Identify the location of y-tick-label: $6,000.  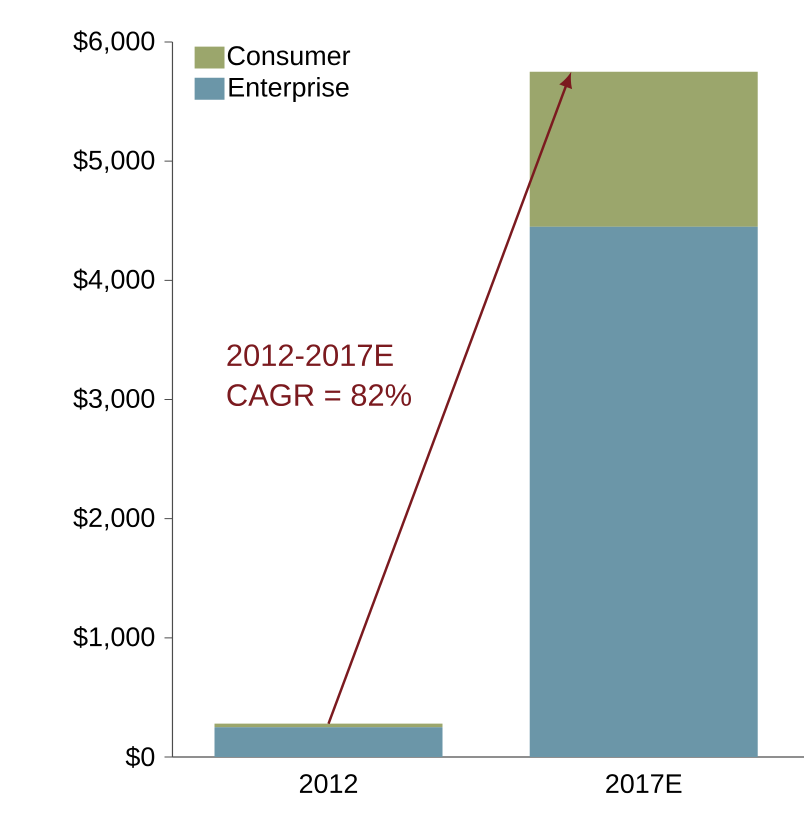
(113, 42).